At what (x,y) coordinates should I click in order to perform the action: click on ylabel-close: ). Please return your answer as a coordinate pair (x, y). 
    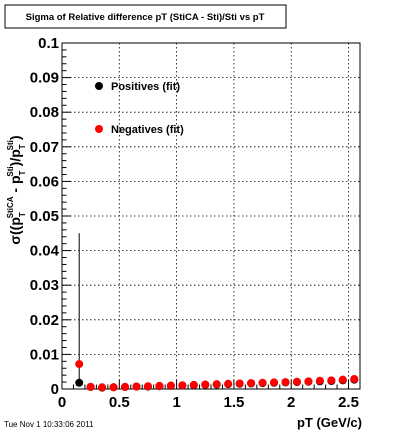
    Looking at the image, I should click on (15, 137).